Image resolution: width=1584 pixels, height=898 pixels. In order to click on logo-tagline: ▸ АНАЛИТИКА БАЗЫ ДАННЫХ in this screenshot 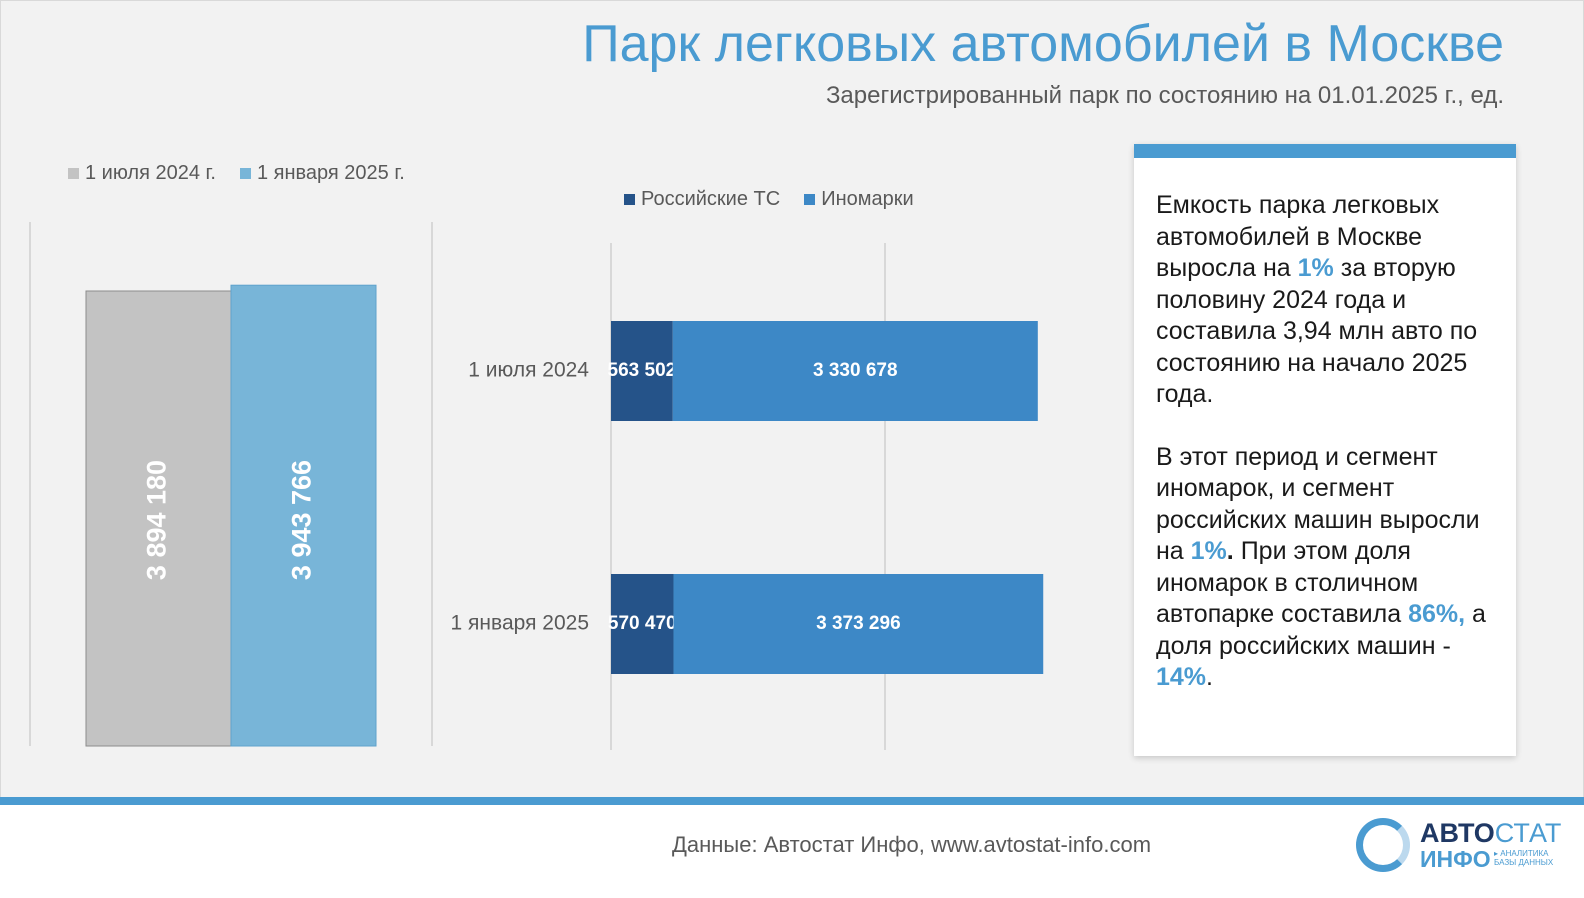, I will do `click(1523, 858)`.